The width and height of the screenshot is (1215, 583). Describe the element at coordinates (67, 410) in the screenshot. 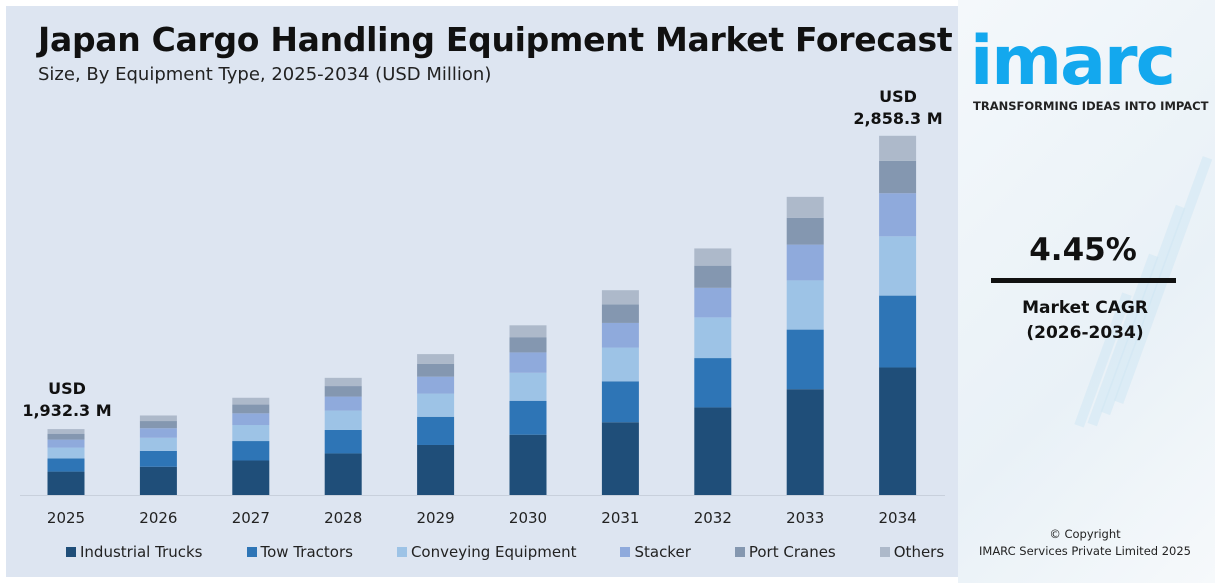

I see `start-value: 1,932.3 M` at that location.